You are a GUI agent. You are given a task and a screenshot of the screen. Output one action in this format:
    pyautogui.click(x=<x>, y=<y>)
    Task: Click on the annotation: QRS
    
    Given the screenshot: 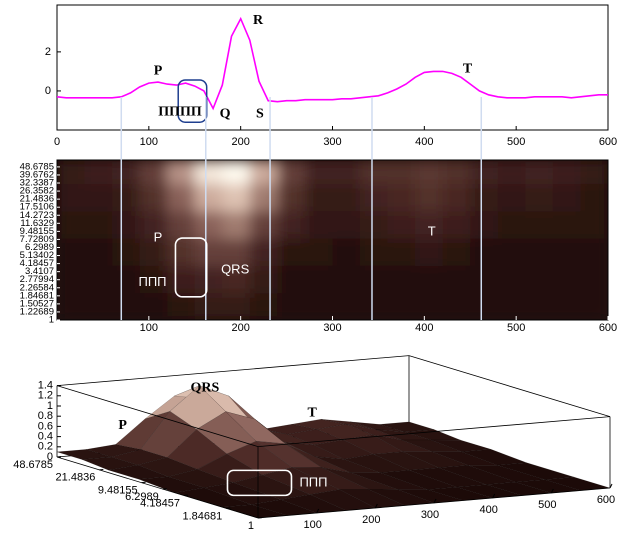 What is the action you would take?
    pyautogui.click(x=235, y=269)
    